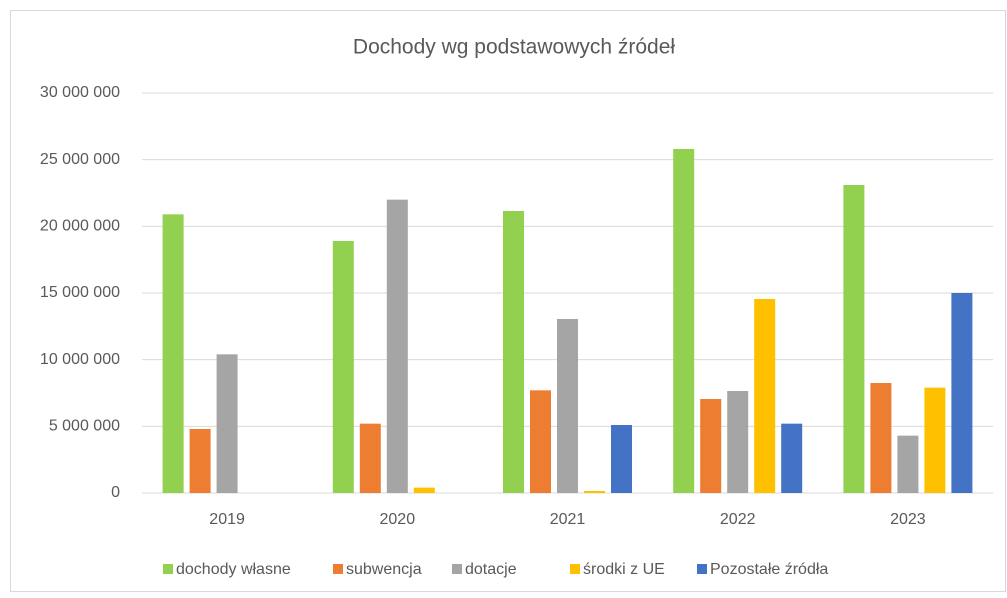 The width and height of the screenshot is (1007, 598). Describe the element at coordinates (568, 519) in the screenshot. I see `x-tick-label: 2021` at that location.